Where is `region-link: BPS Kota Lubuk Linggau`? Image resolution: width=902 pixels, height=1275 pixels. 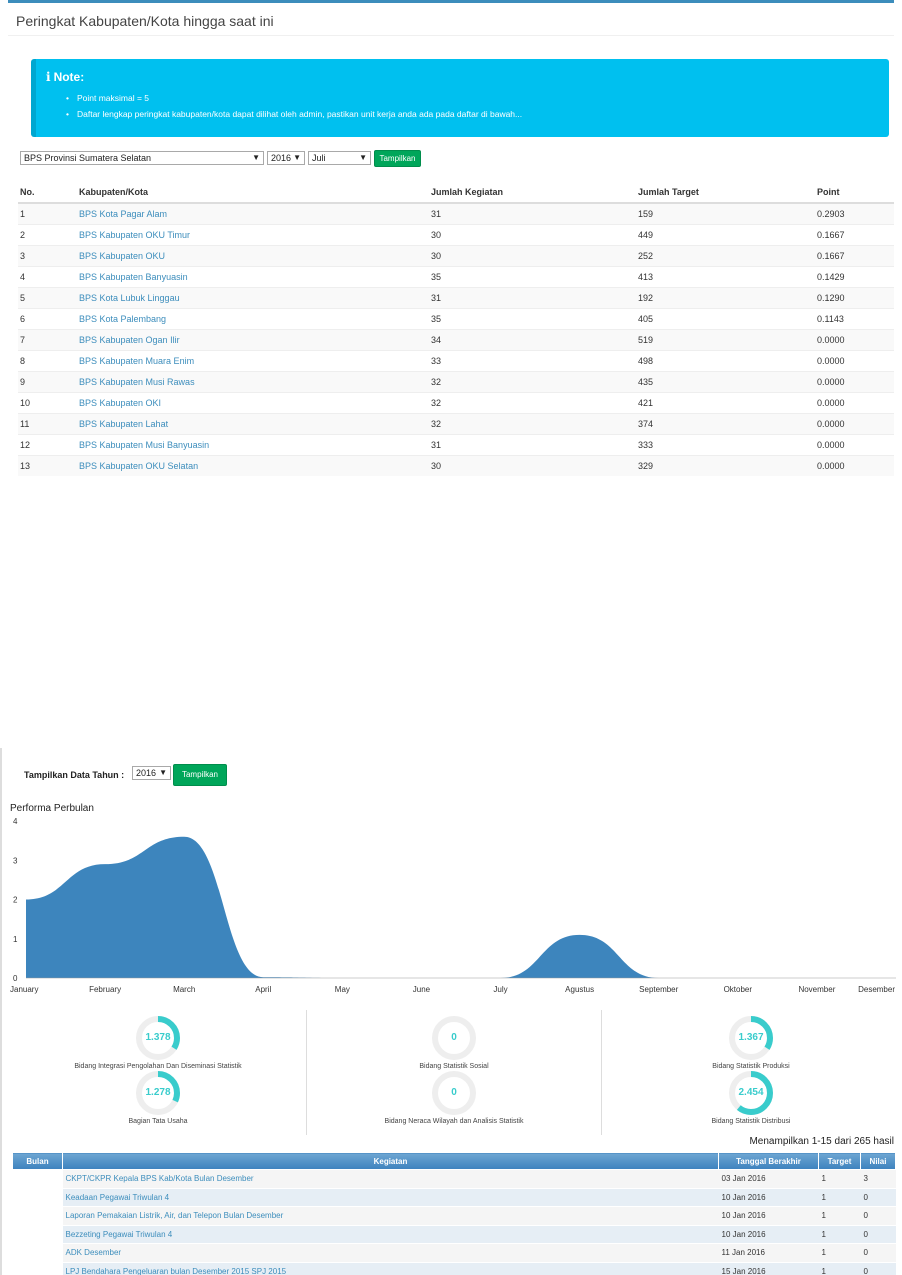
region-link: BPS Kota Lubuk Linggau is located at coordinates (253, 297).